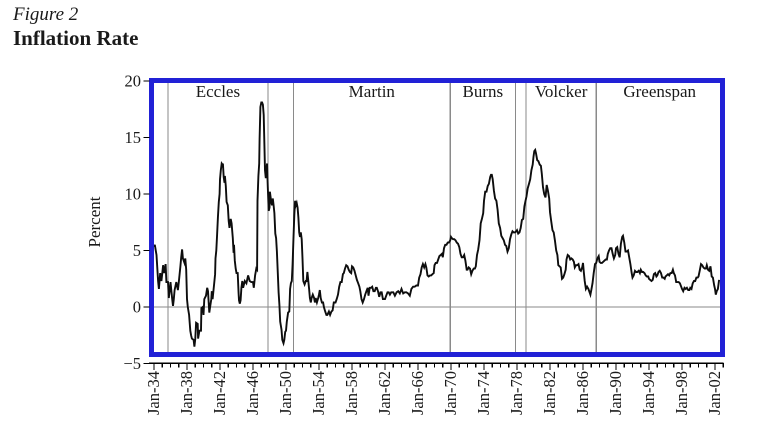 This screenshot has height=434, width=768. Describe the element at coordinates (252, 393) in the screenshot. I see `x-tick-label: Jan-46` at that location.